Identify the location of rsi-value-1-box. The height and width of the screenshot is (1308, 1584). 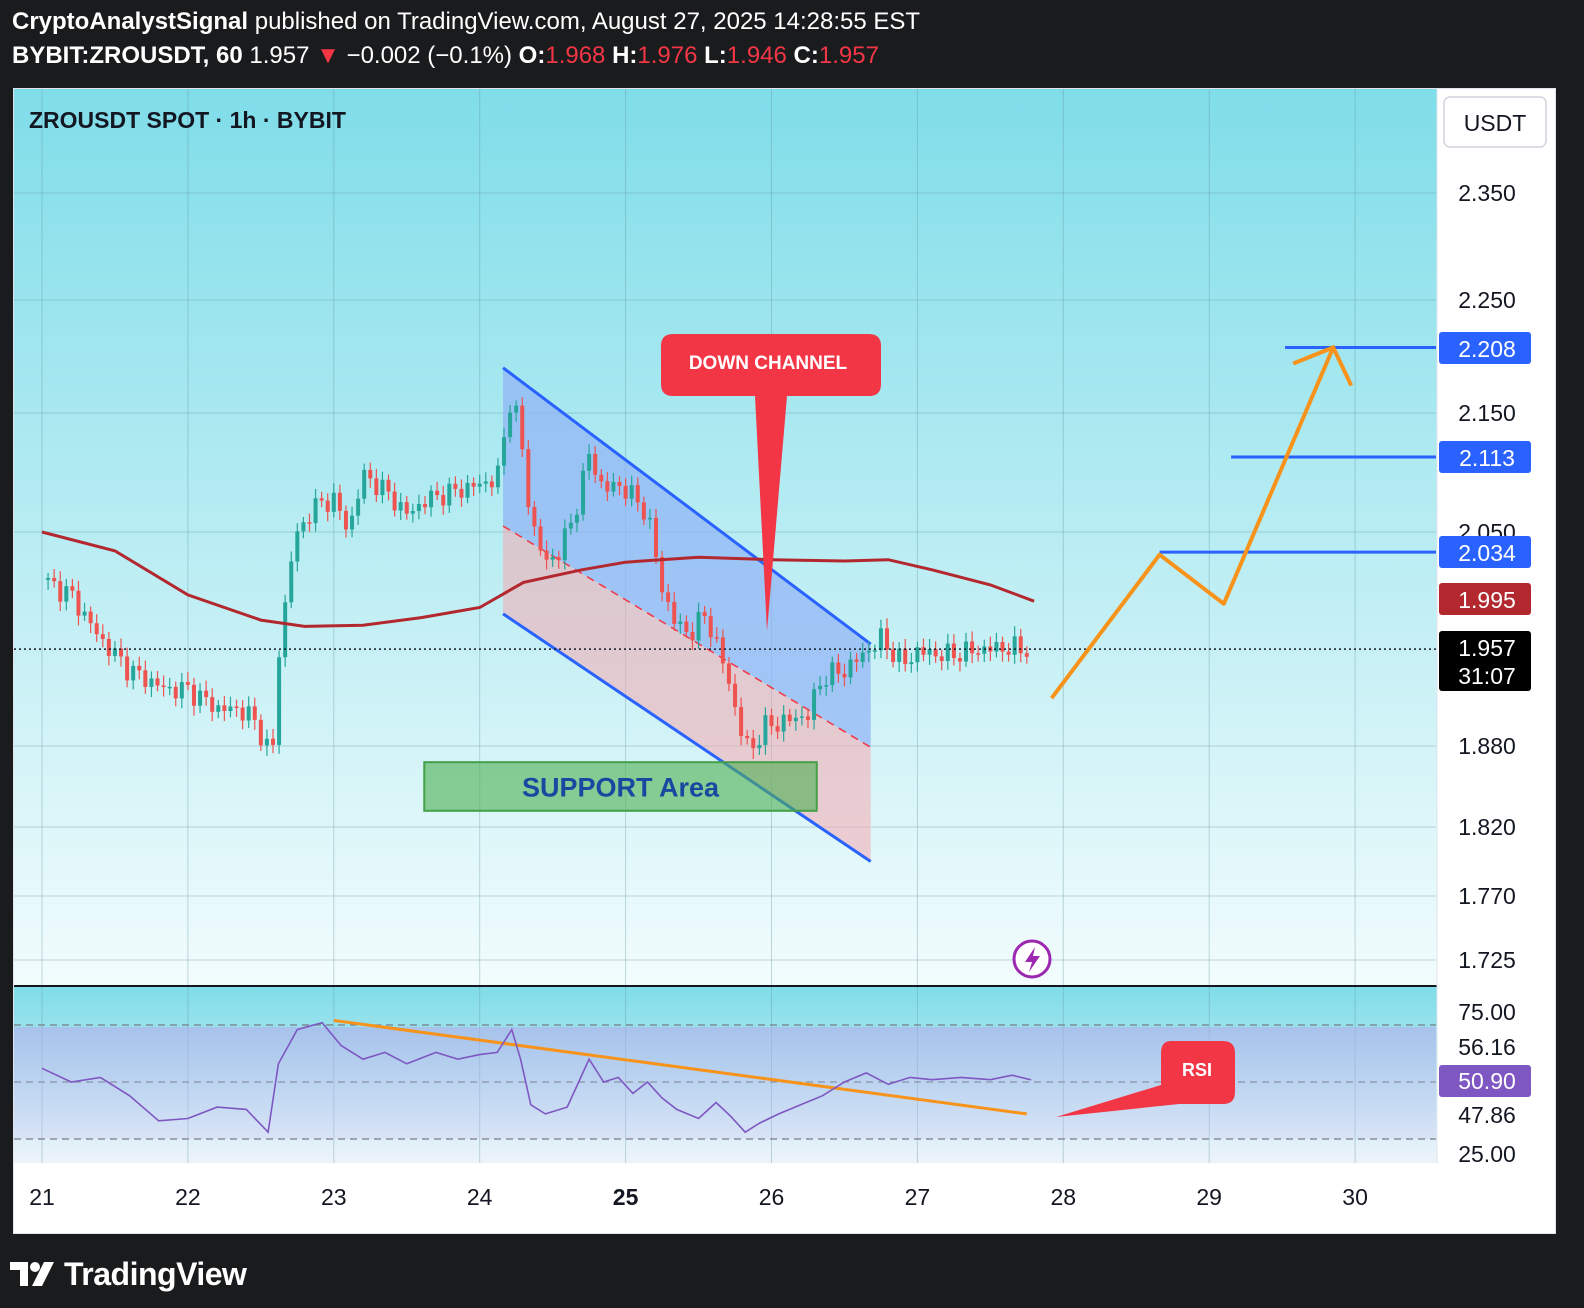
(1485, 1047).